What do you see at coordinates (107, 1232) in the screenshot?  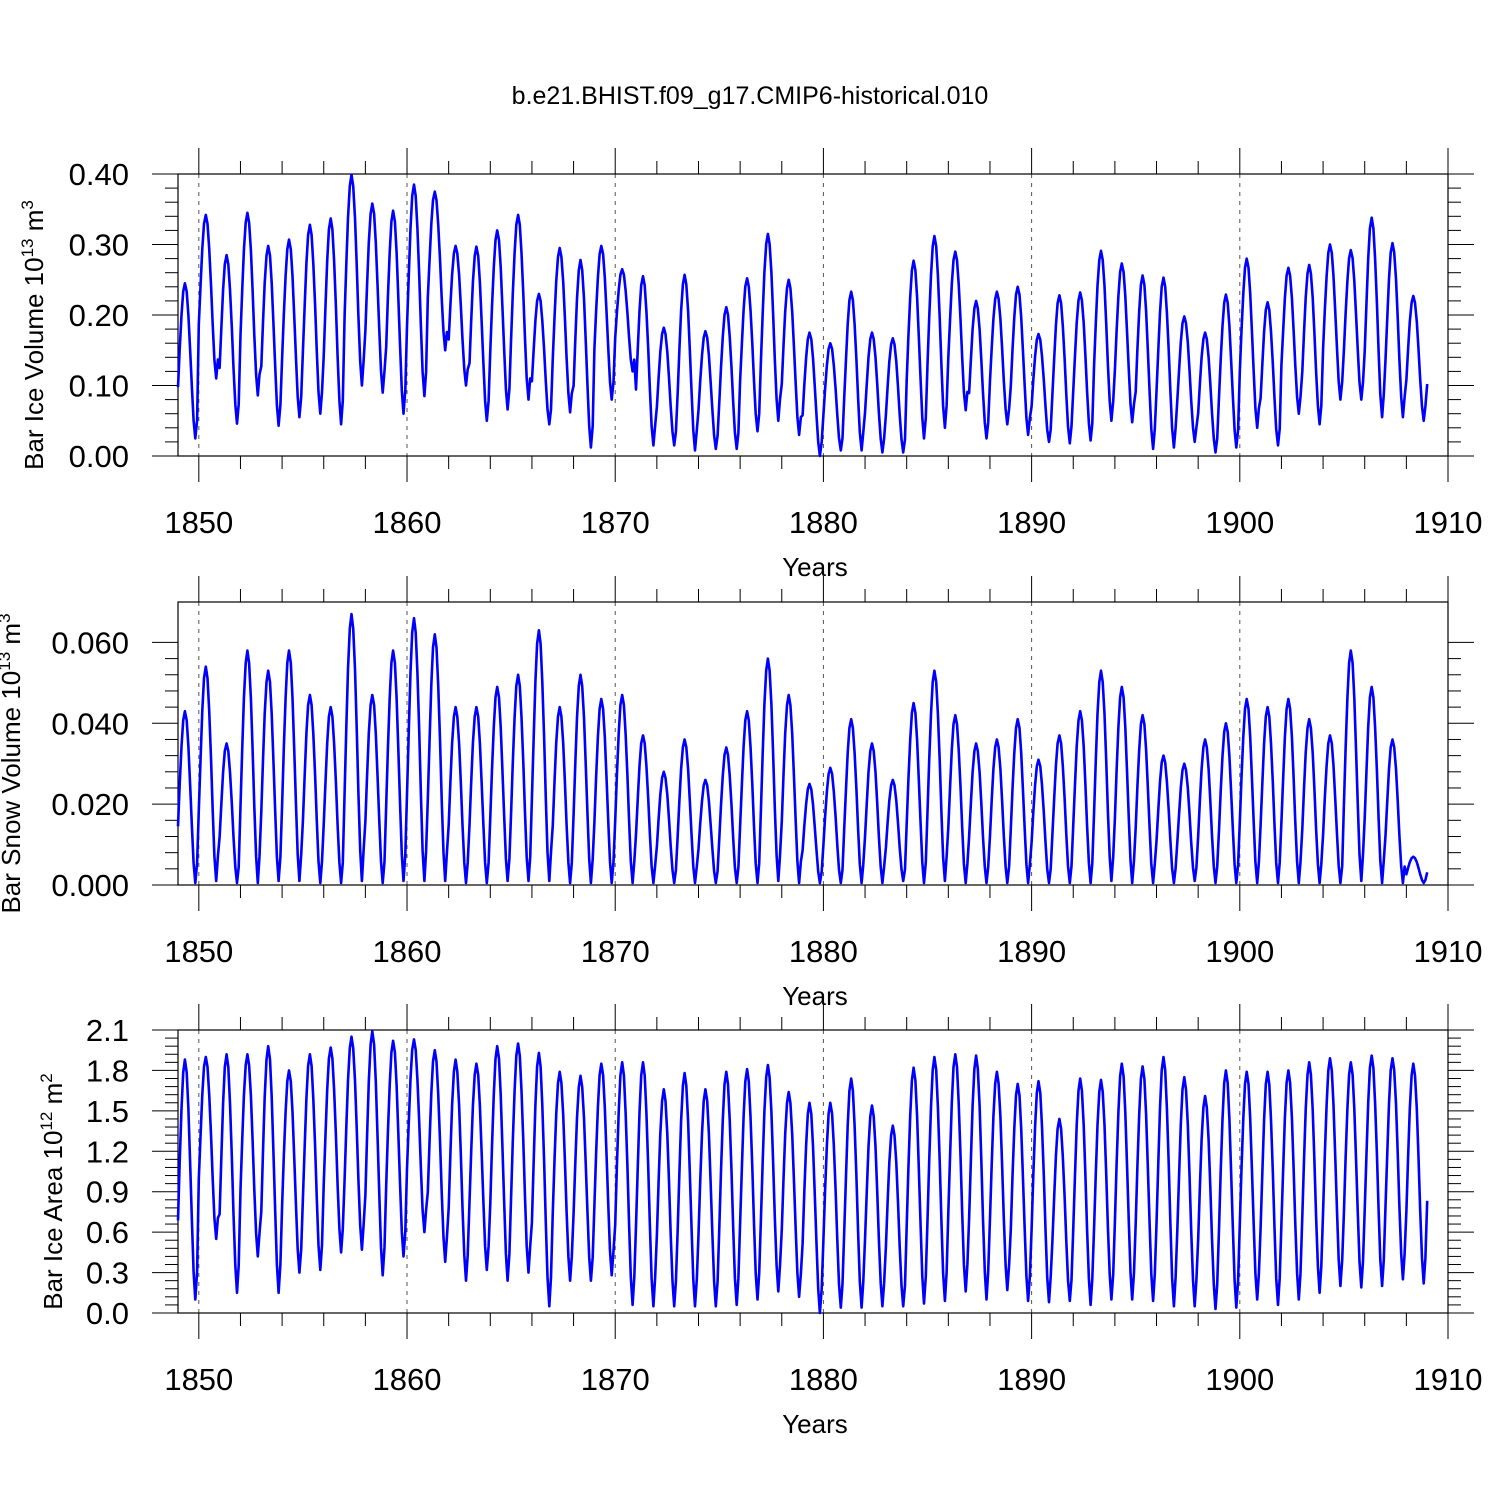 I see `y-tick-label: 0.6` at bounding box center [107, 1232].